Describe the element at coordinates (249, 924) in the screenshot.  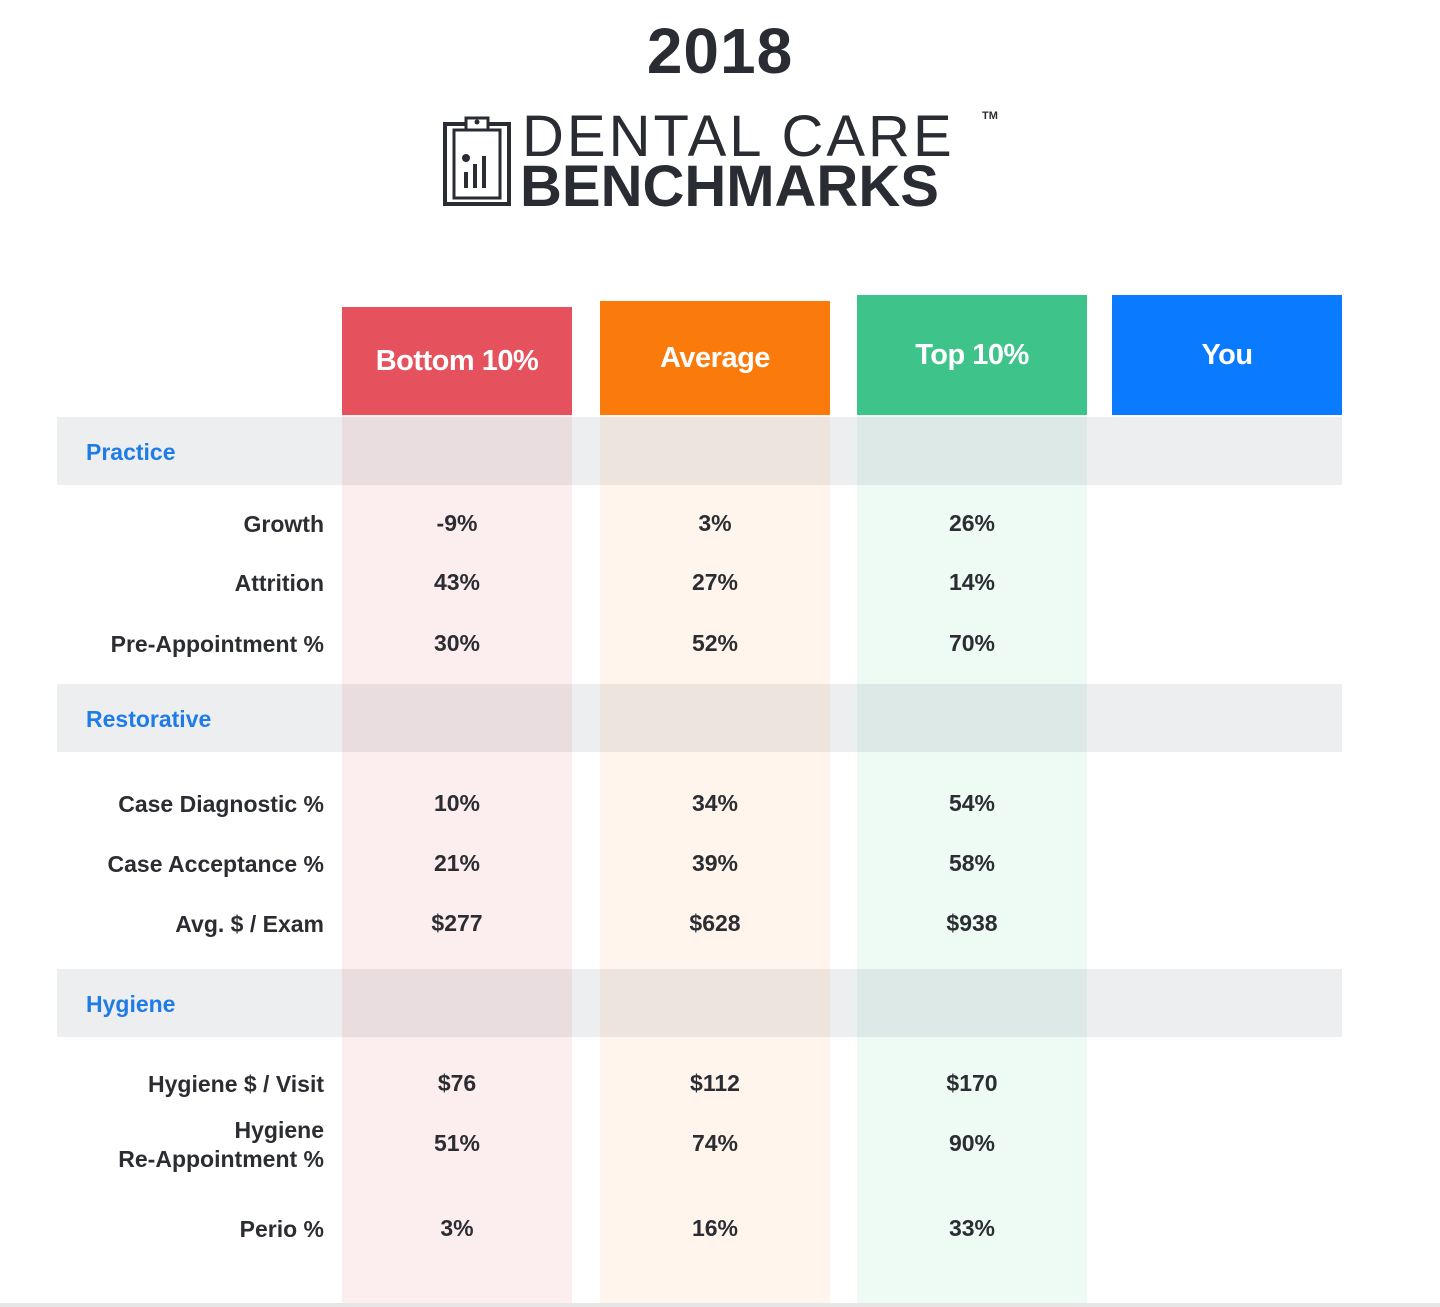
I see `row-label: Avg. $ / Exam` at that location.